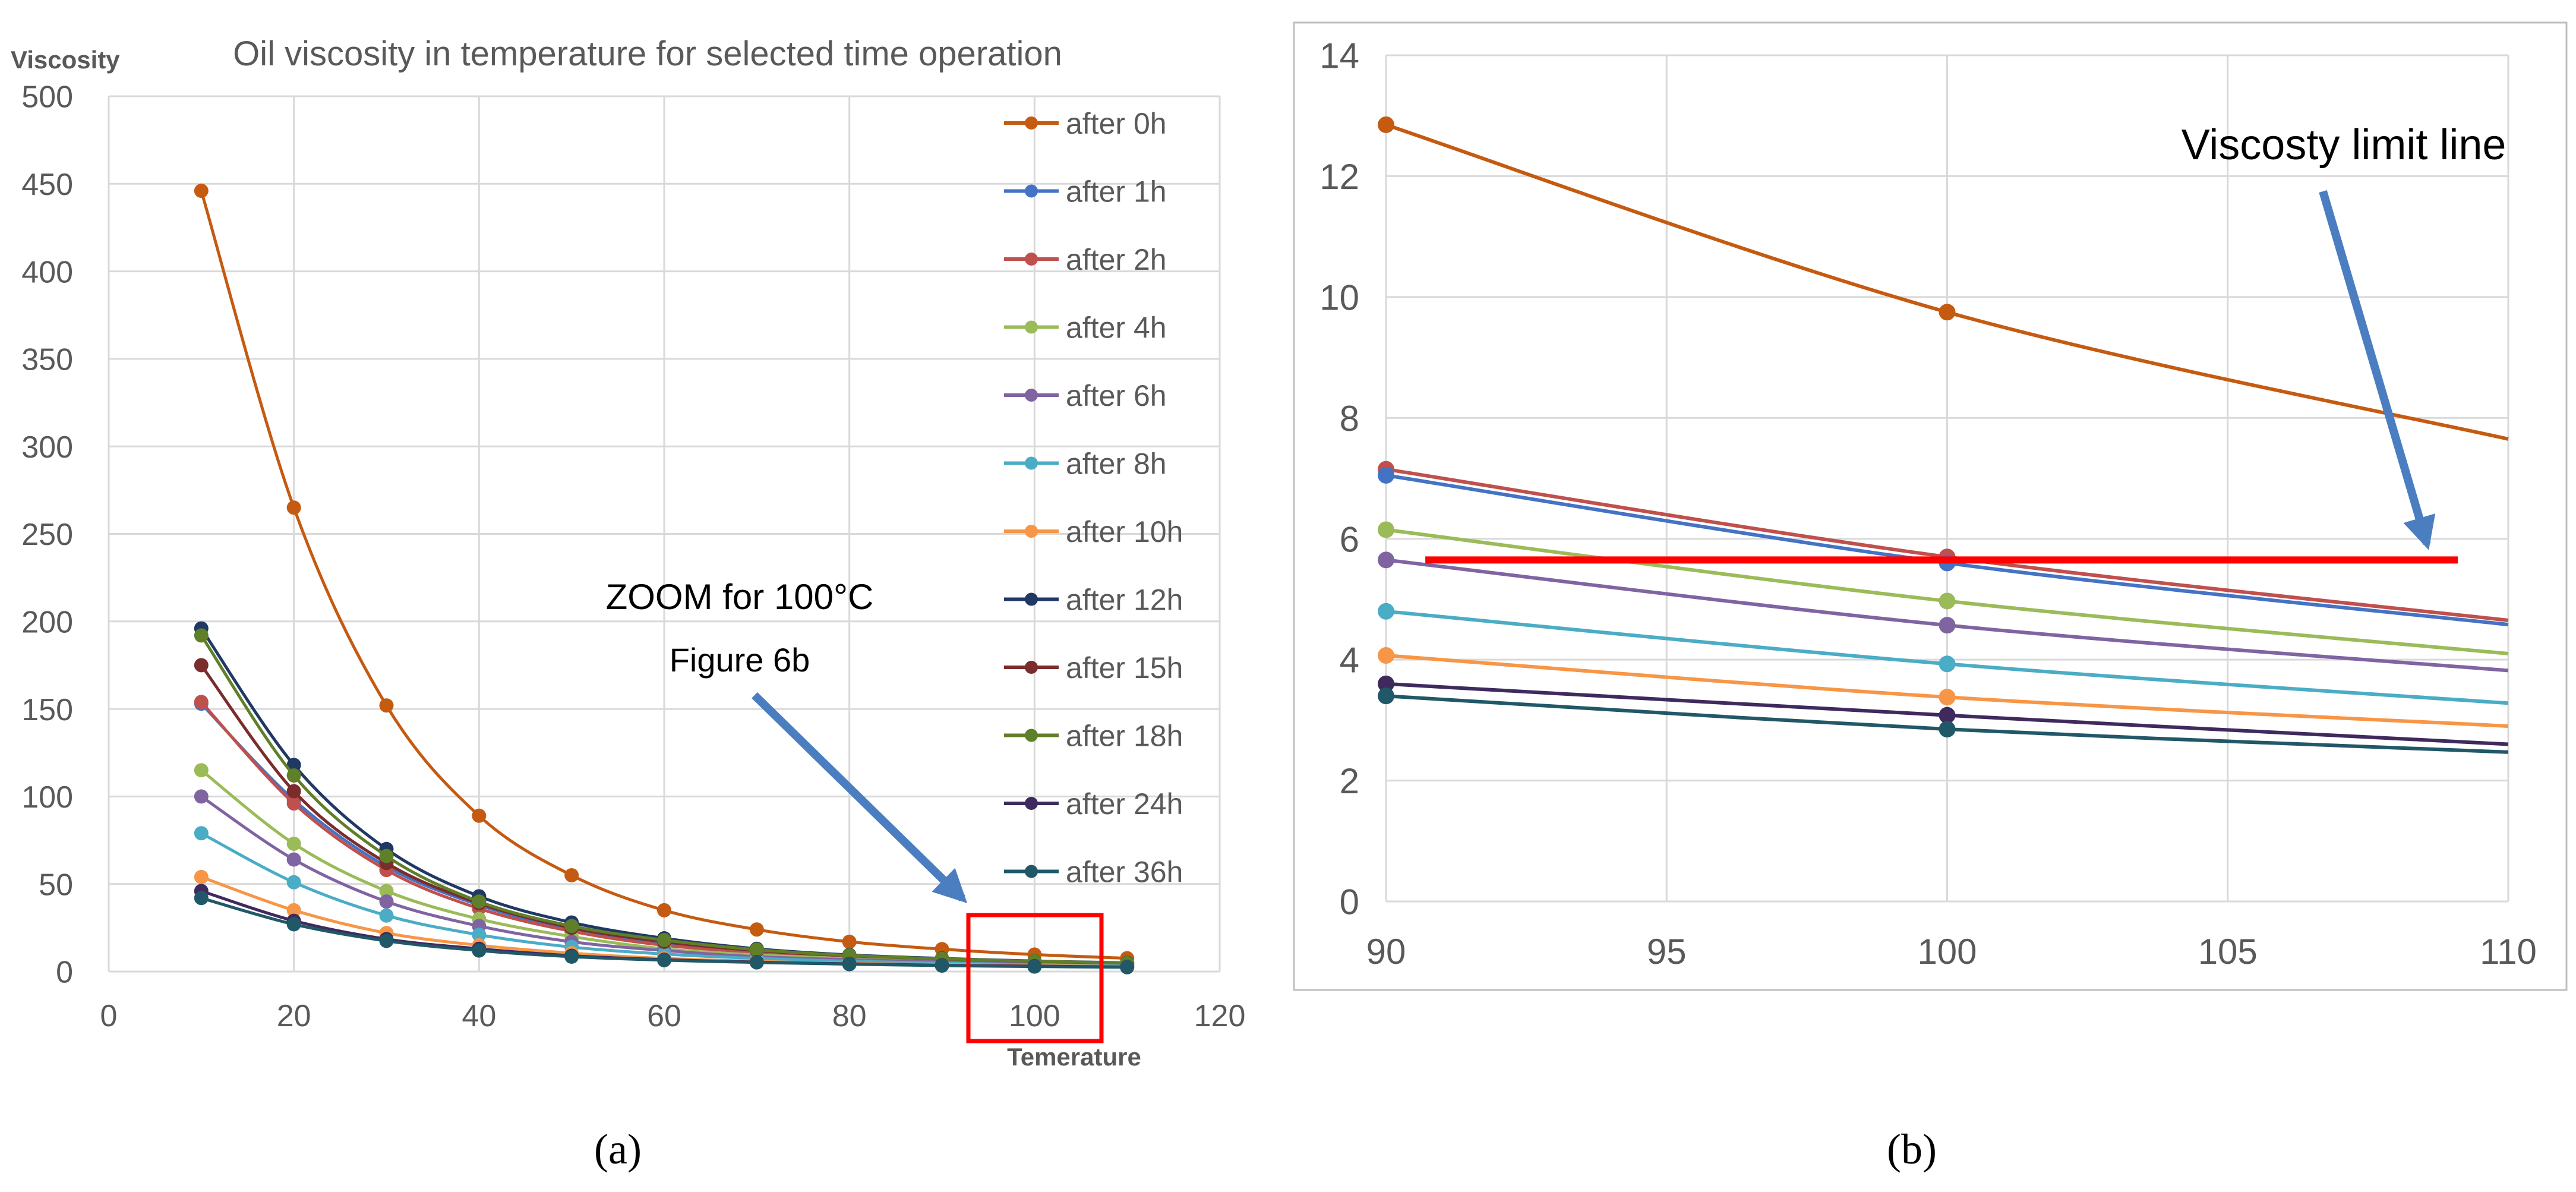 Image resolution: width=2576 pixels, height=1192 pixels. Describe the element at coordinates (2508, 952) in the screenshot. I see `x-tick-110: 110` at that location.